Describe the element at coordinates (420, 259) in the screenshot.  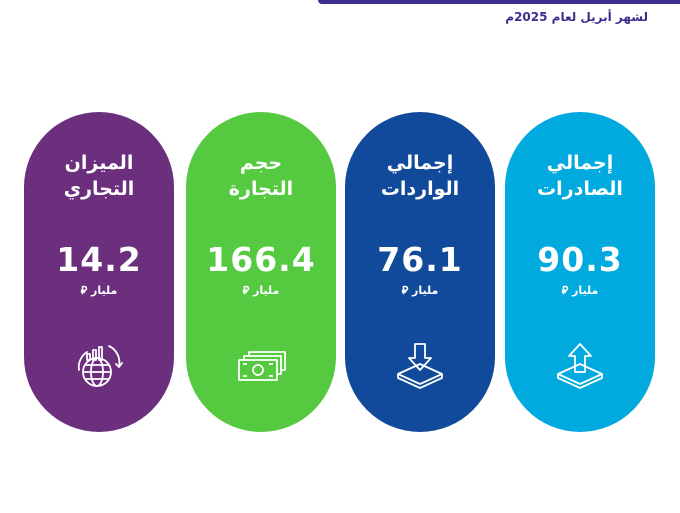
I see `card-value: 76.1` at that location.